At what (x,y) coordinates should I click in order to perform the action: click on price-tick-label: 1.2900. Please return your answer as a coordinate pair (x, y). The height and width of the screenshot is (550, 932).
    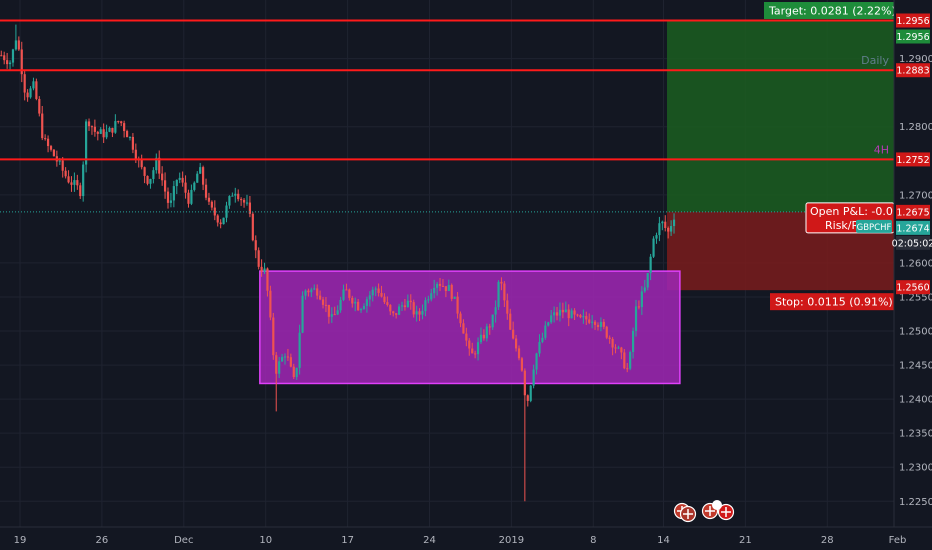
    Looking at the image, I should click on (915, 59).